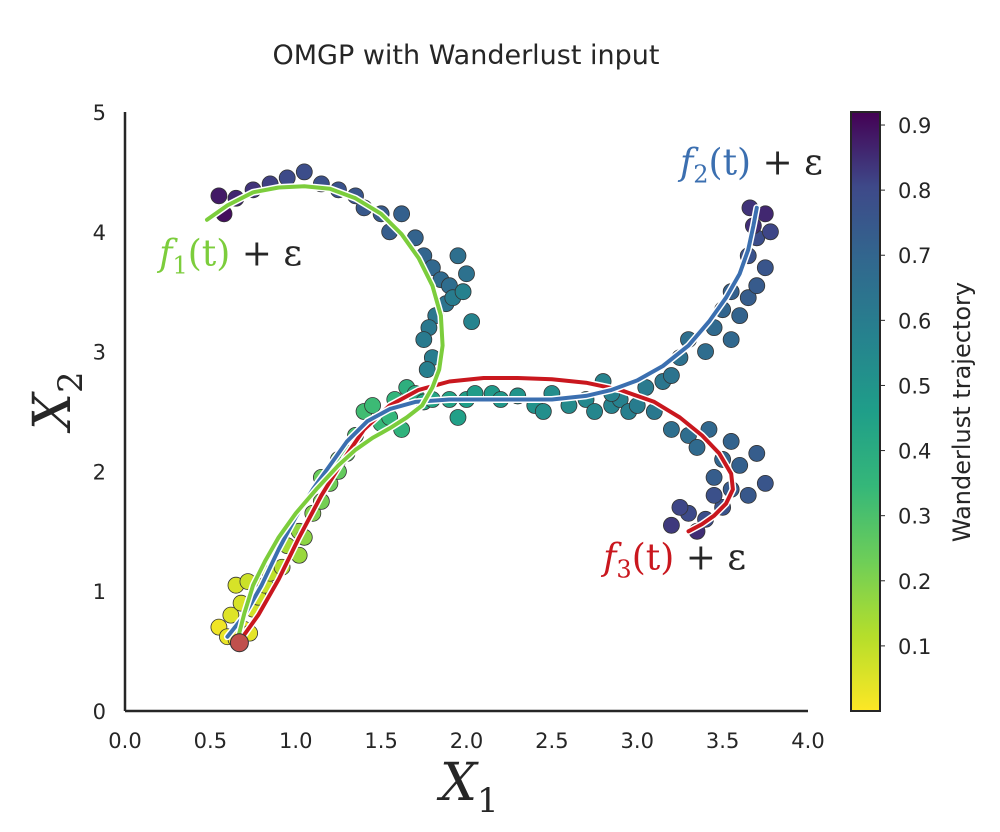  What do you see at coordinates (623, 570) in the screenshot?
I see `series-label-sub: 3` at bounding box center [623, 570].